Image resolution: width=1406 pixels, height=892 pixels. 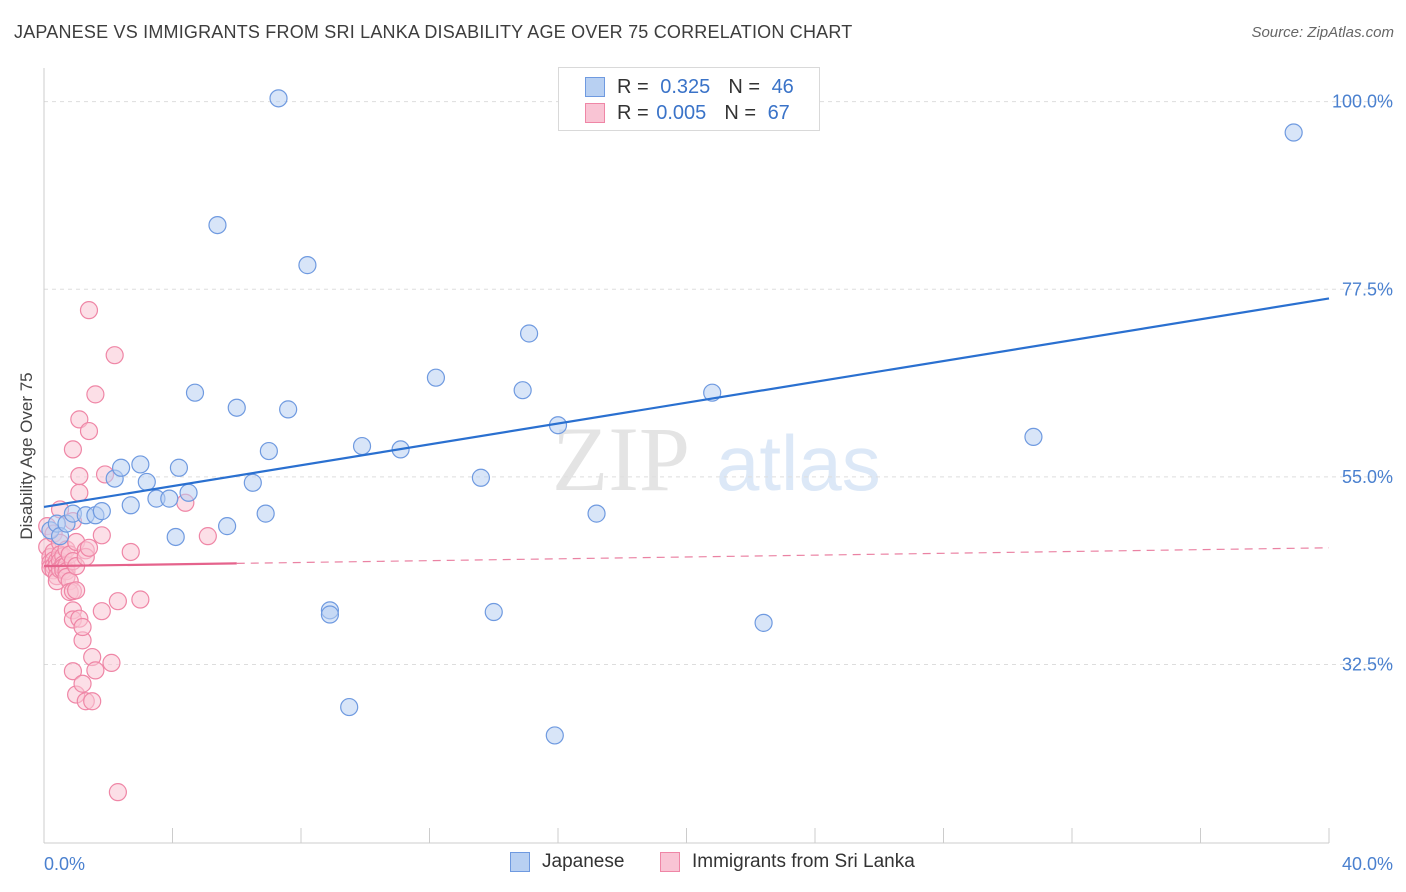 I want to click on legend-item-japanese: Japanese, so click(x=567, y=862).